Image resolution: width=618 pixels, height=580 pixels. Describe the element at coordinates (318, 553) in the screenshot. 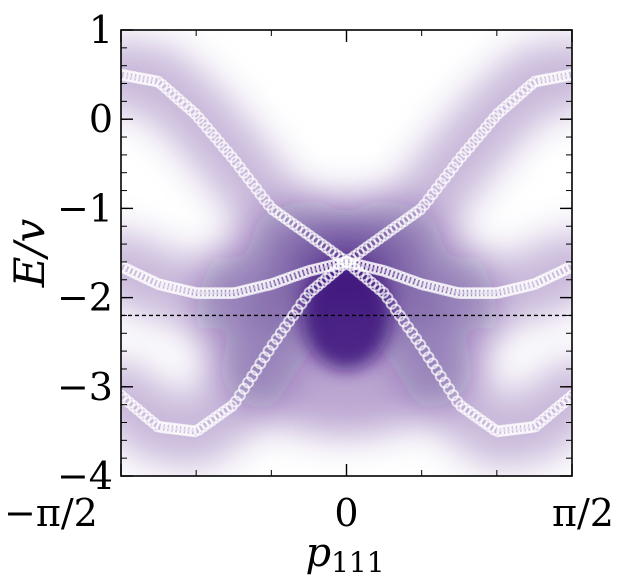

I see `x-axis-title-main: p` at that location.